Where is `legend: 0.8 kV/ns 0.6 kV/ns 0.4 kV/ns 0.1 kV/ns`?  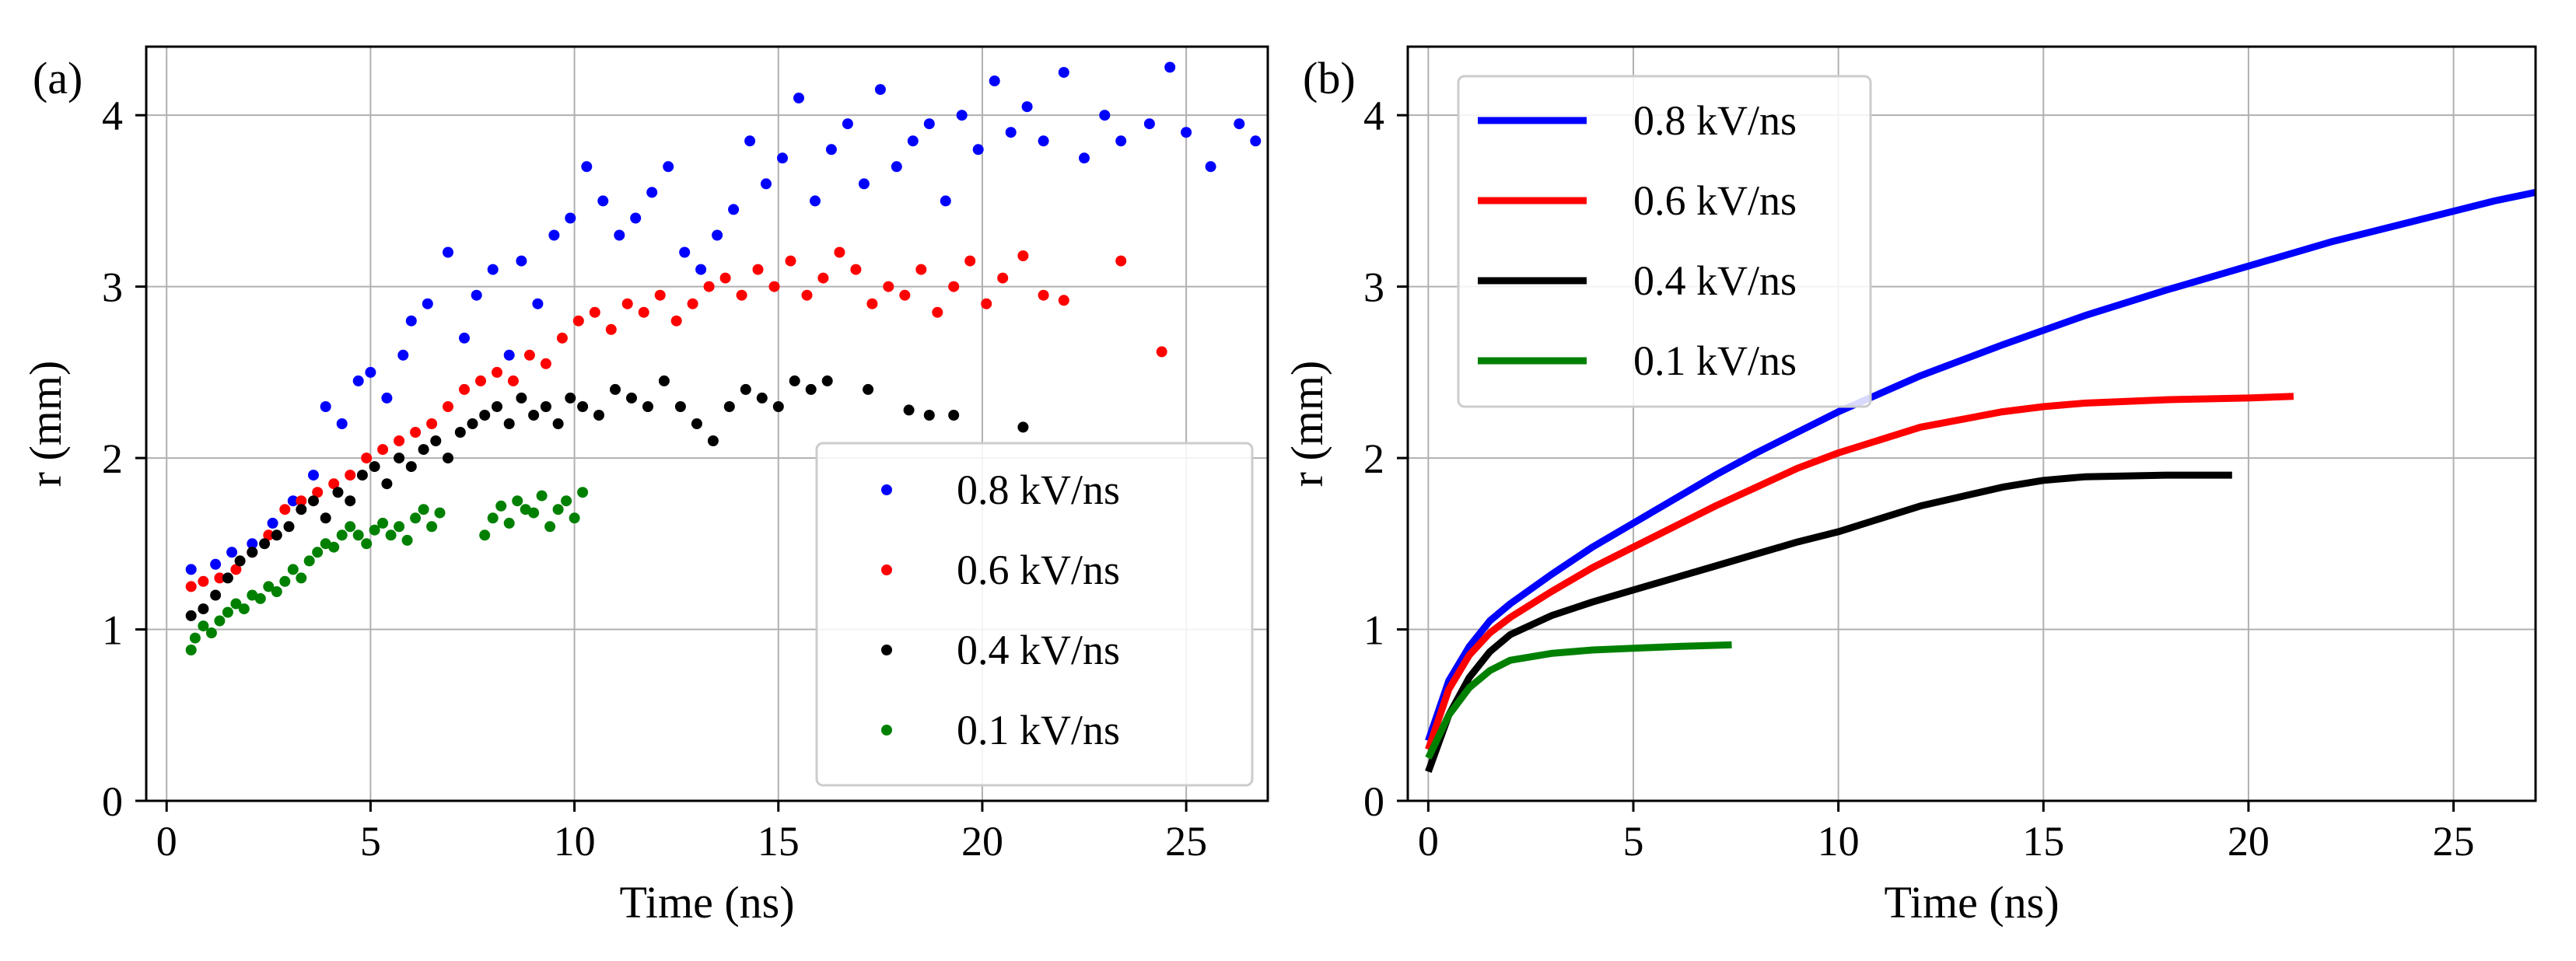 legend: 0.8 kV/ns 0.6 kV/ns 0.4 kV/ns 0.1 kV/ns is located at coordinates (1665, 241).